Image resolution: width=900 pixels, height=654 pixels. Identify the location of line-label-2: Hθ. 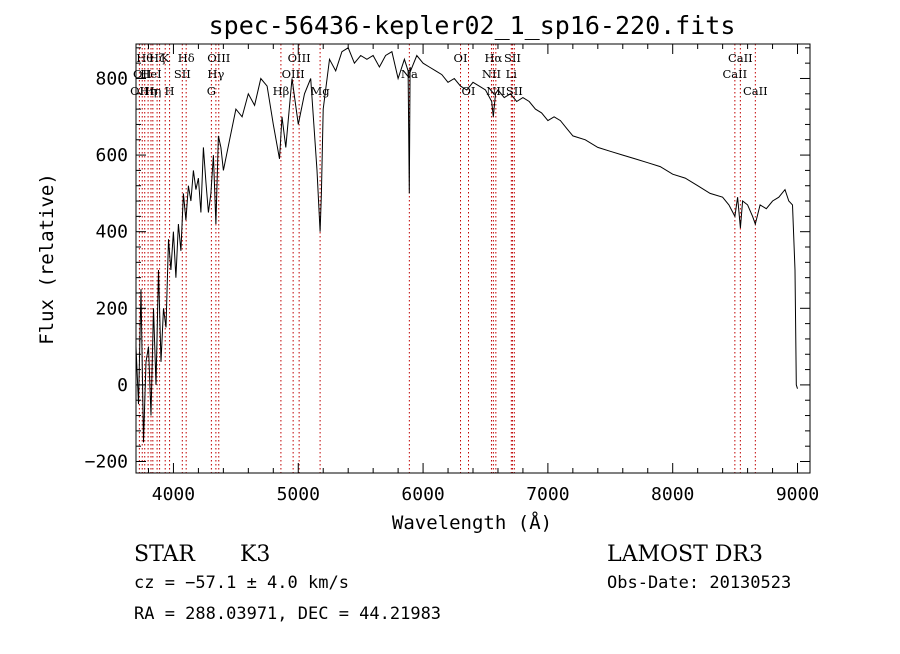
(144, 58).